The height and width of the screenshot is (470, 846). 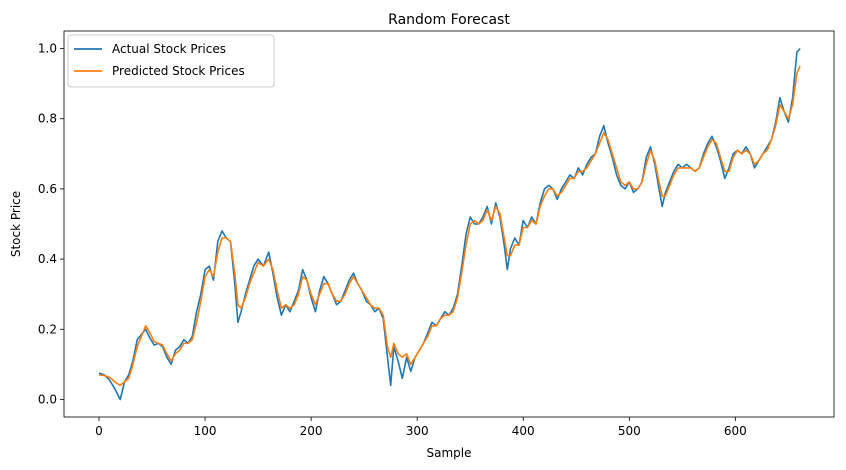 I want to click on chart-title: Random Forecast, so click(x=449, y=20).